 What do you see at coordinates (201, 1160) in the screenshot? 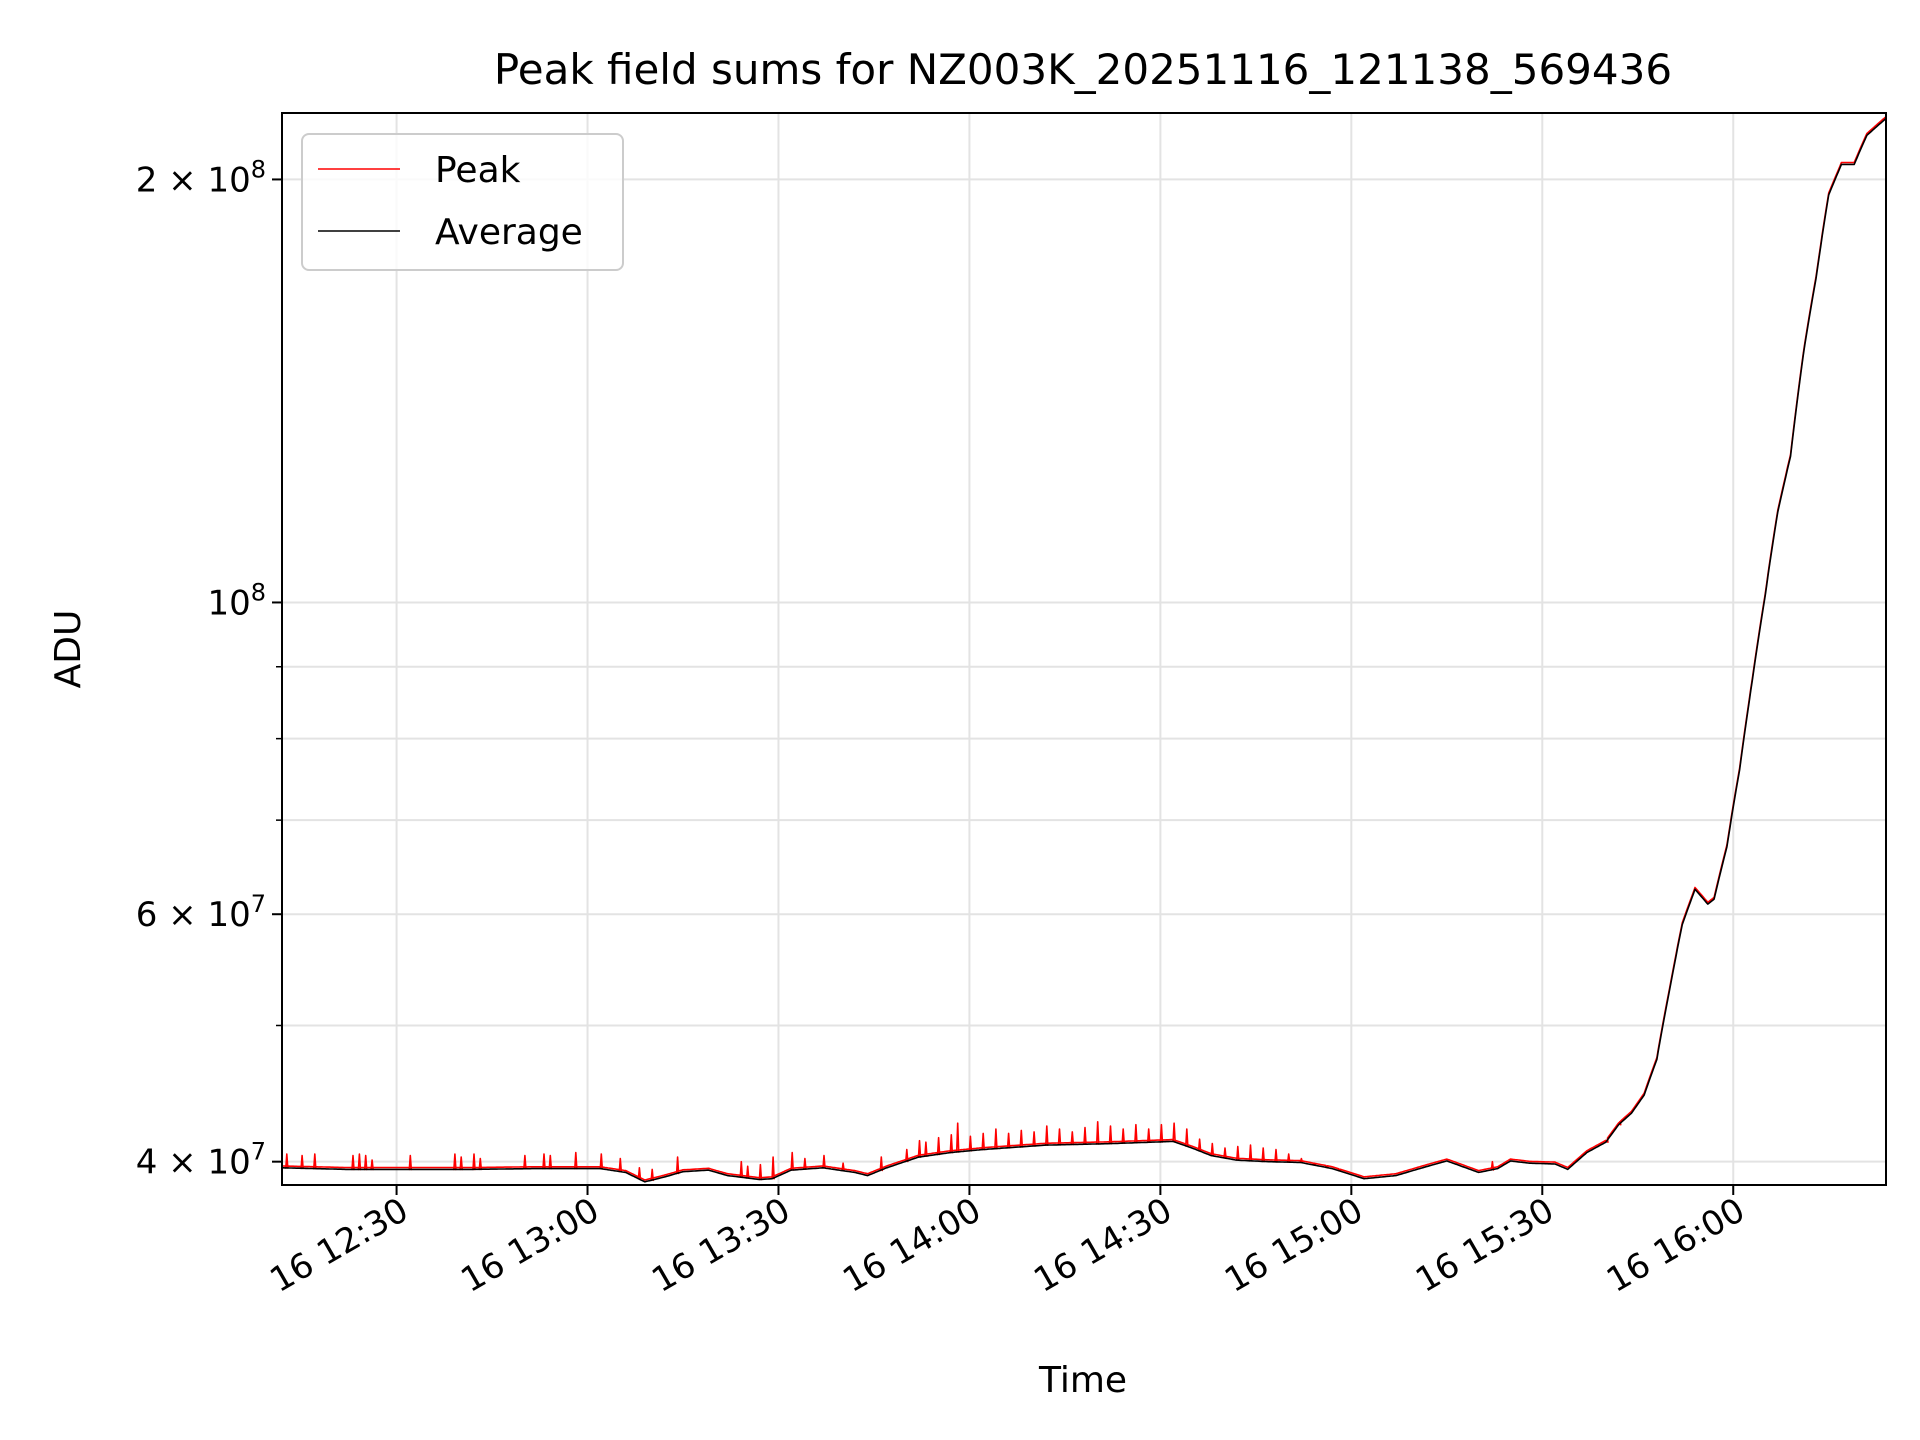
I see `y-tick-label: 4 × 107` at bounding box center [201, 1160].